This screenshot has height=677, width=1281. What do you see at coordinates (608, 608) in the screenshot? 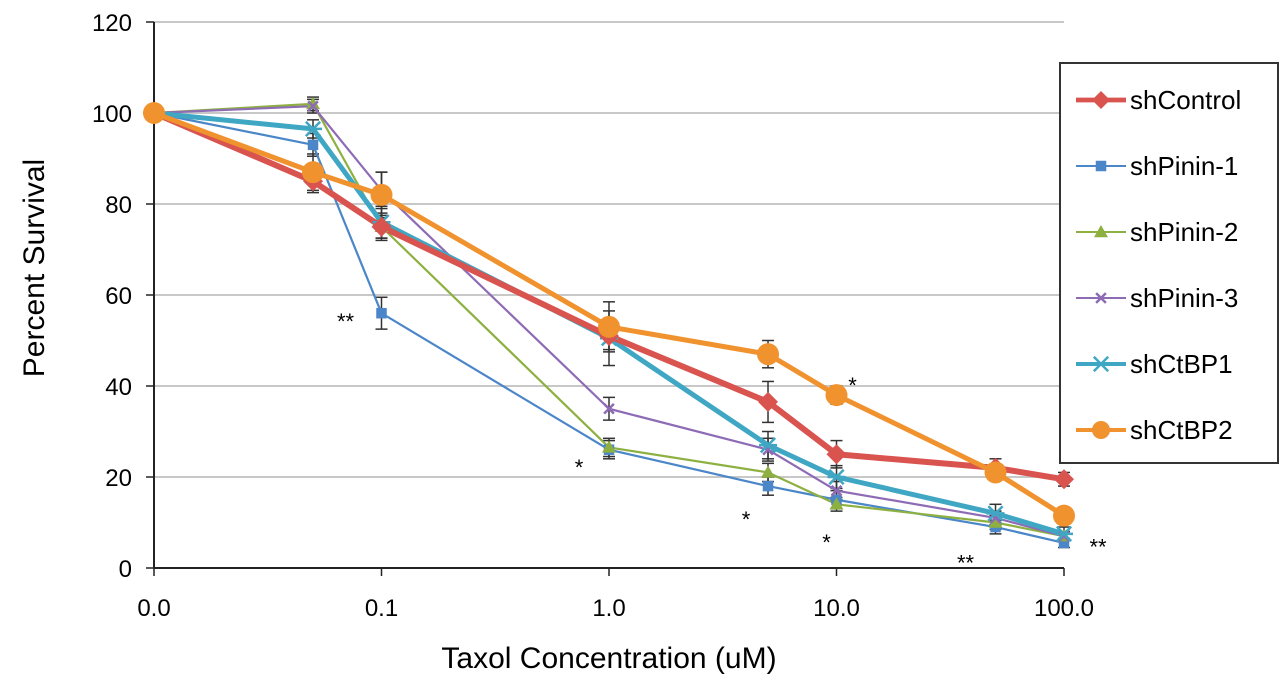
I see `x-tick-label-1.0: 1.0` at bounding box center [608, 608].